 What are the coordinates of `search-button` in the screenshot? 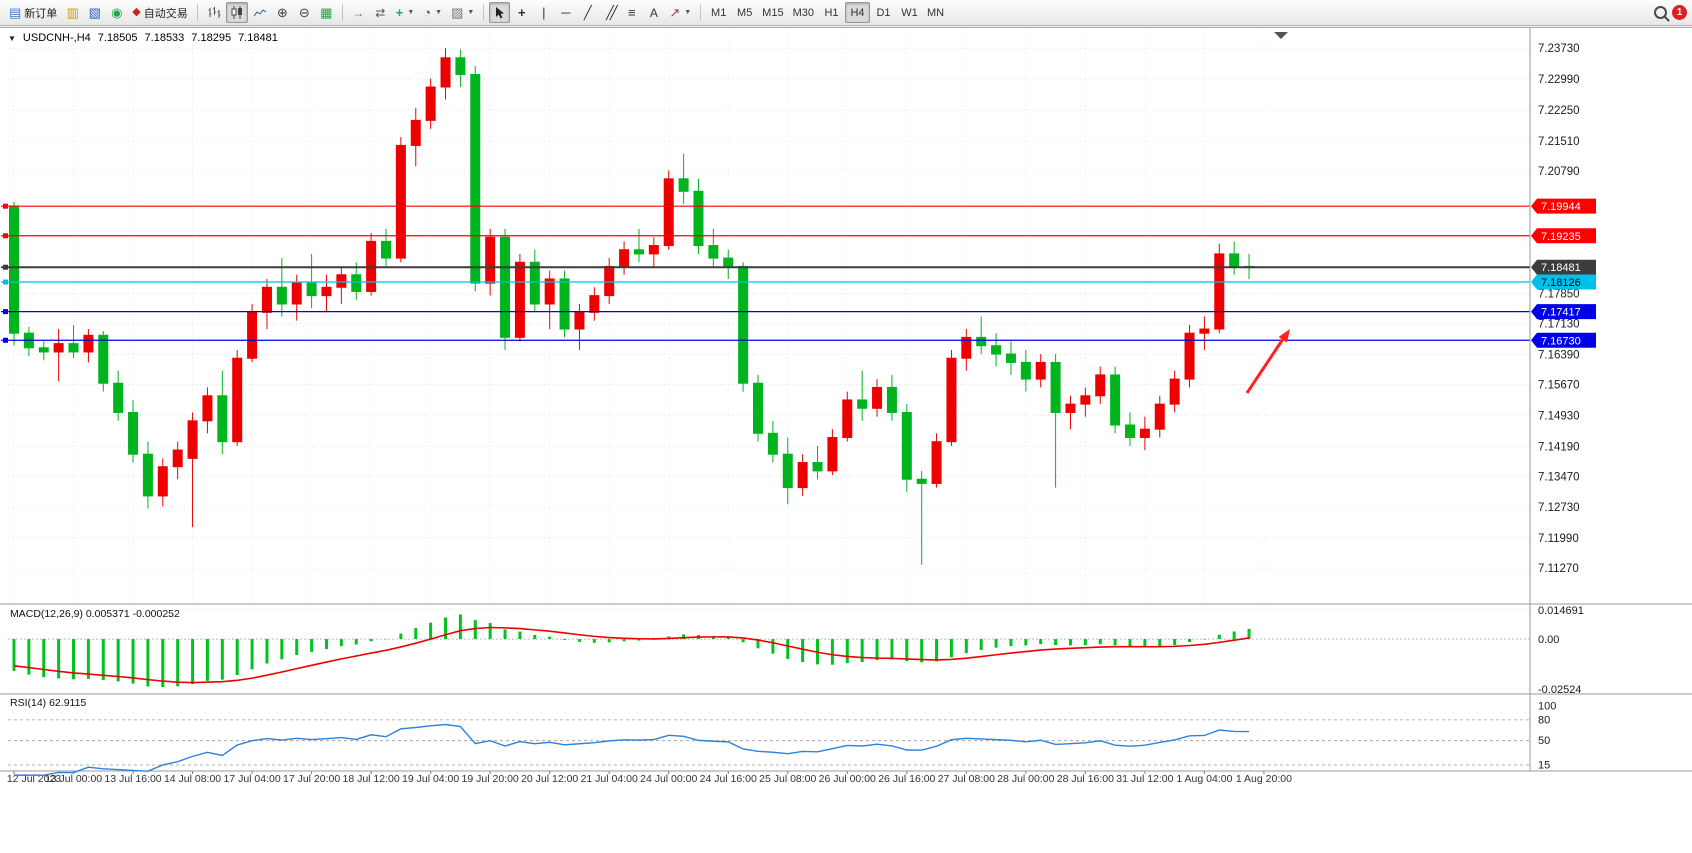 It's located at (1660, 12).